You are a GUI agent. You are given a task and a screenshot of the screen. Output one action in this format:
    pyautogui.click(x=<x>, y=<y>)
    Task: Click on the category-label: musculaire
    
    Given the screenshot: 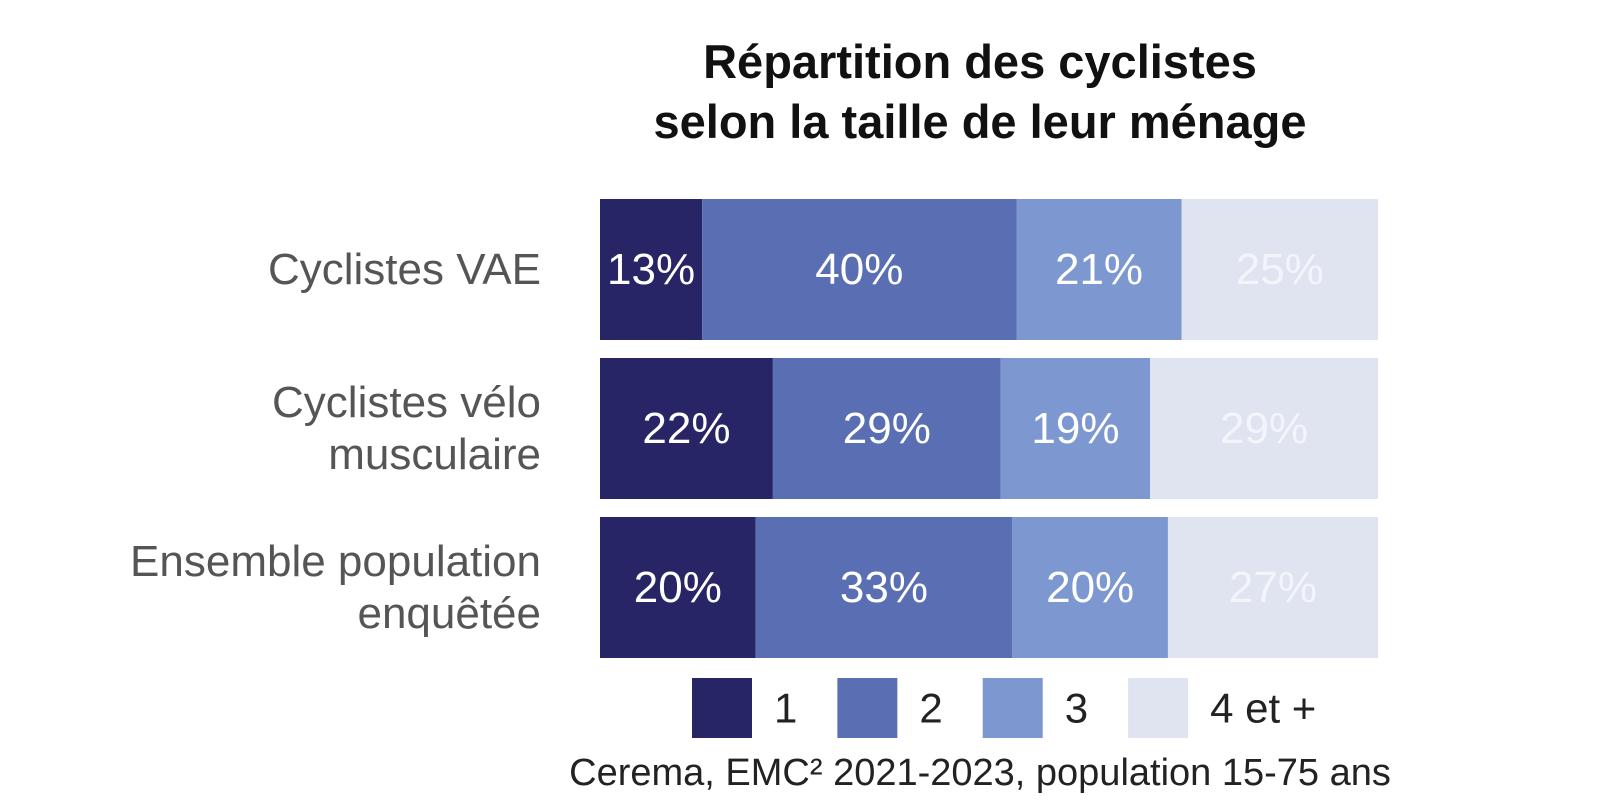 What is the action you would take?
    pyautogui.click(x=434, y=454)
    